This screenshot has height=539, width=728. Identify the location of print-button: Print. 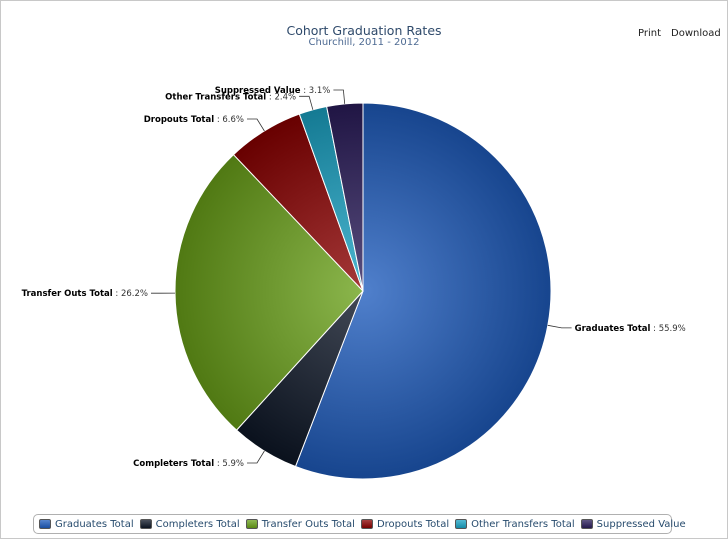
(650, 33).